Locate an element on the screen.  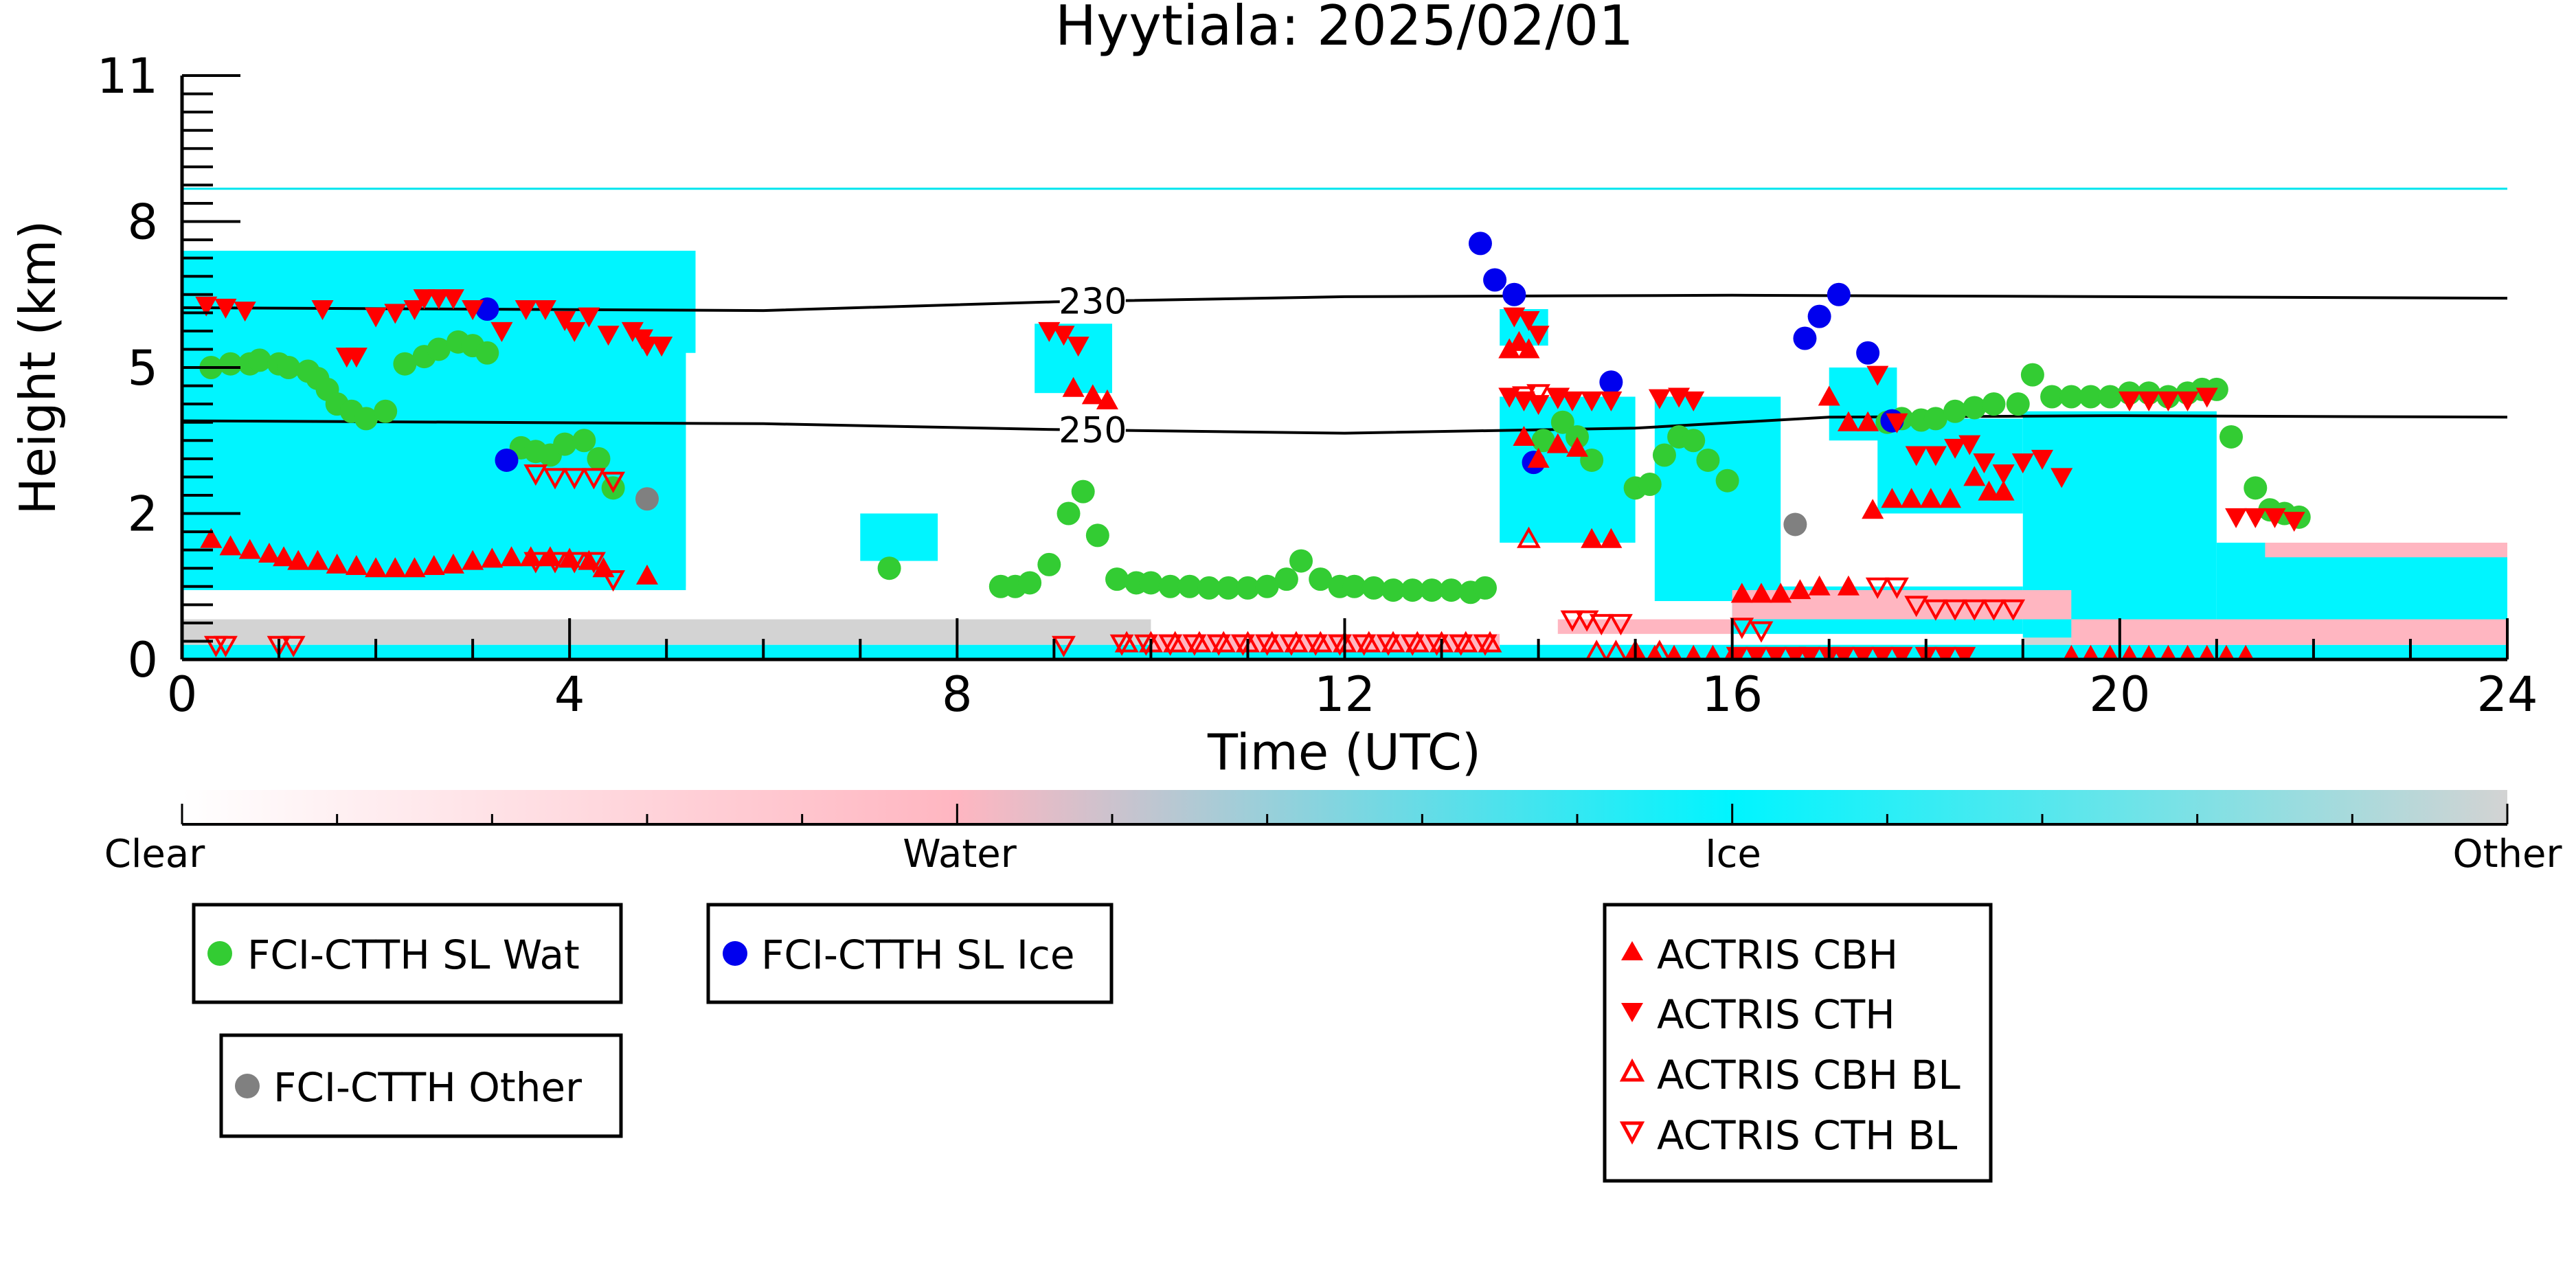
legend-label-cth: ACTRIS CTH is located at coordinates (1776, 1014).